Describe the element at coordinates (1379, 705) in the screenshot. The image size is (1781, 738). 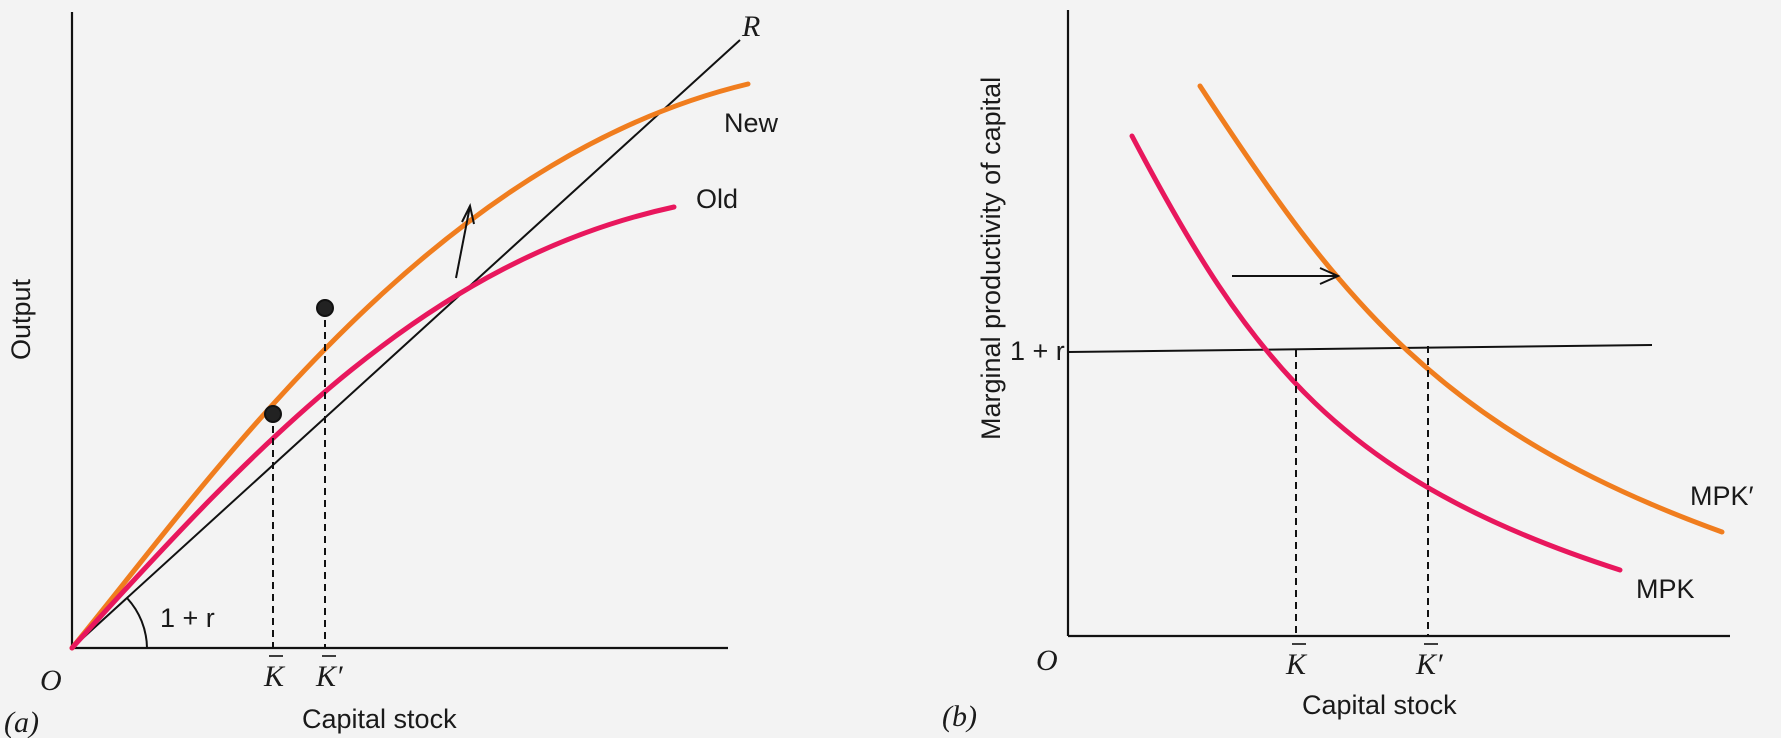
I see `panel-b-x-axis-label: Capital stock` at that location.